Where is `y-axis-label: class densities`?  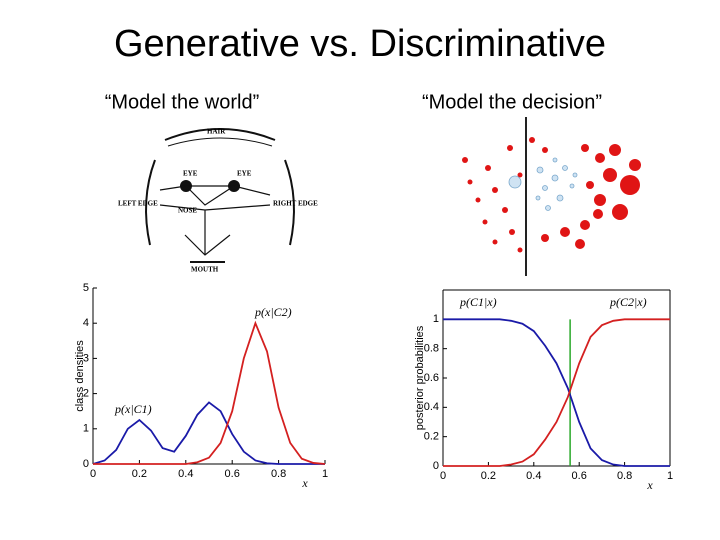
y-axis-label: class densities is located at coordinates (80, 376).